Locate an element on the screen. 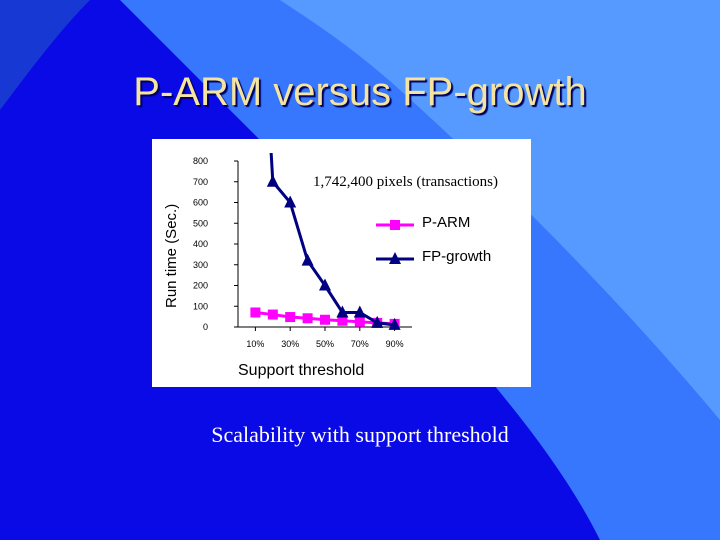 The width and height of the screenshot is (720, 540). x-tick-label: 50% is located at coordinates (325, 344).